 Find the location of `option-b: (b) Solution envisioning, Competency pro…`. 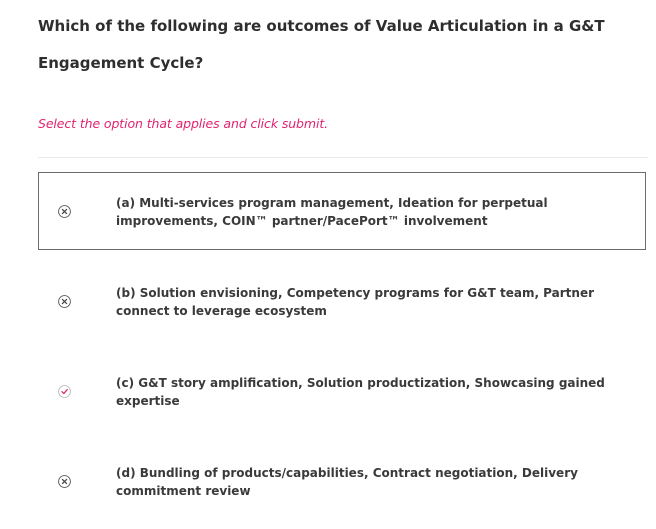

option-b: (b) Solution envisioning, Competency pro… is located at coordinates (342, 301).